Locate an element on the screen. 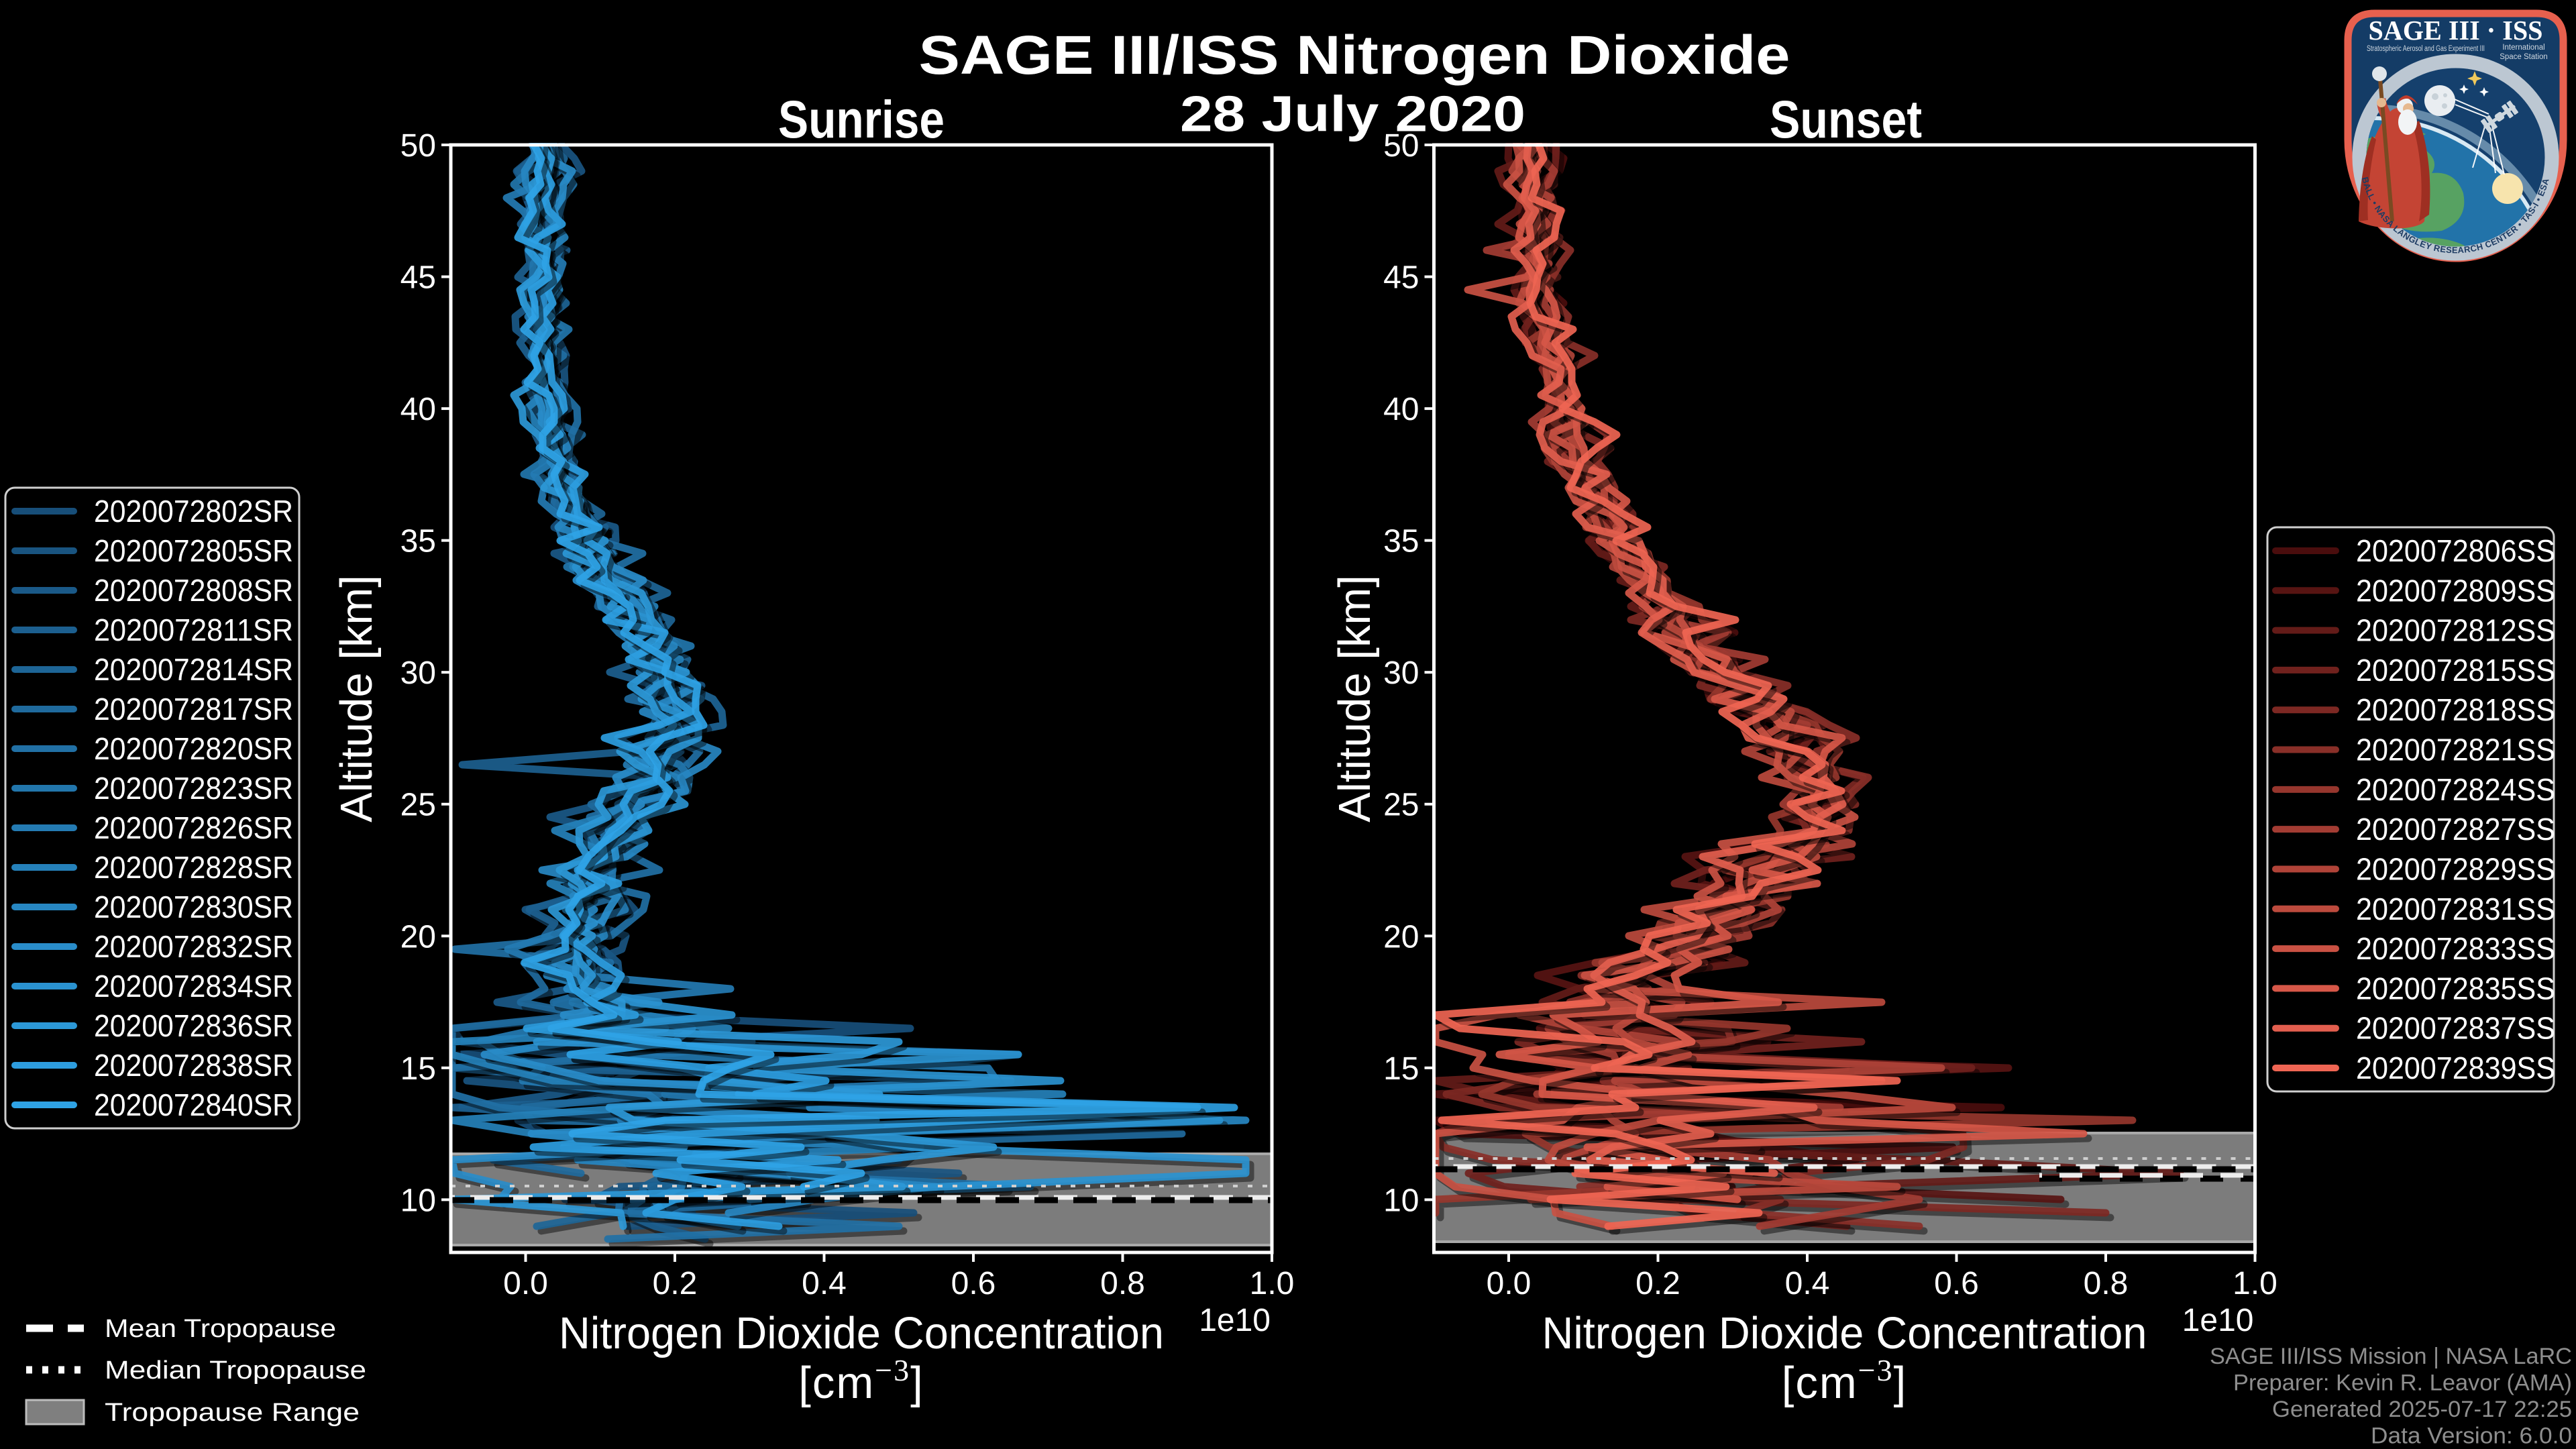 This screenshot has width=2576, height=1449. svg-text: 2020072820SR is located at coordinates (193, 748).